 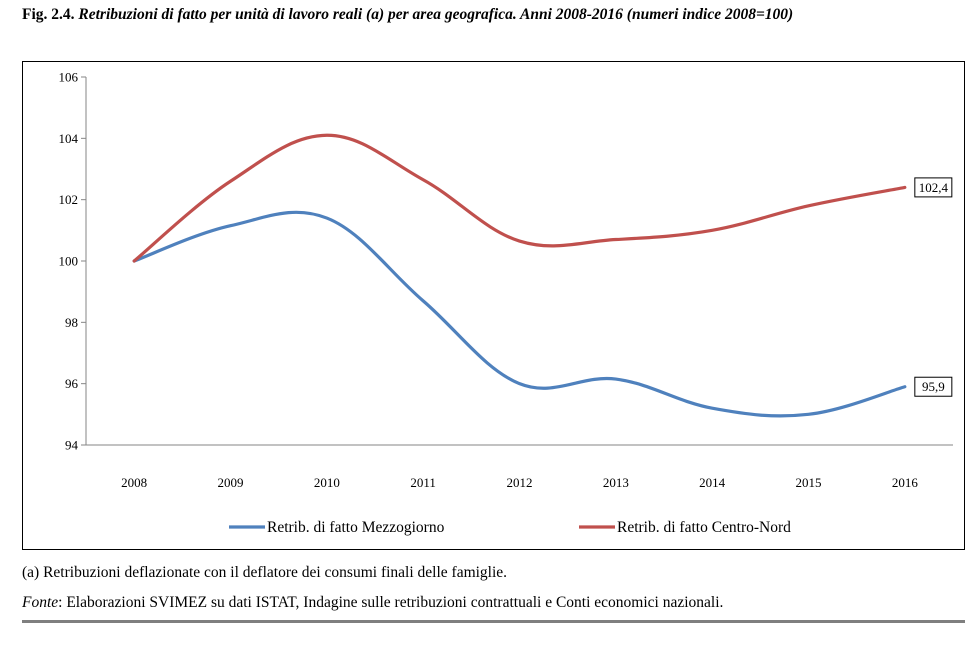 What do you see at coordinates (704, 527) in the screenshot?
I see `legend-label-centro-nord: Retrib. di fatto Centro-Nord` at bounding box center [704, 527].